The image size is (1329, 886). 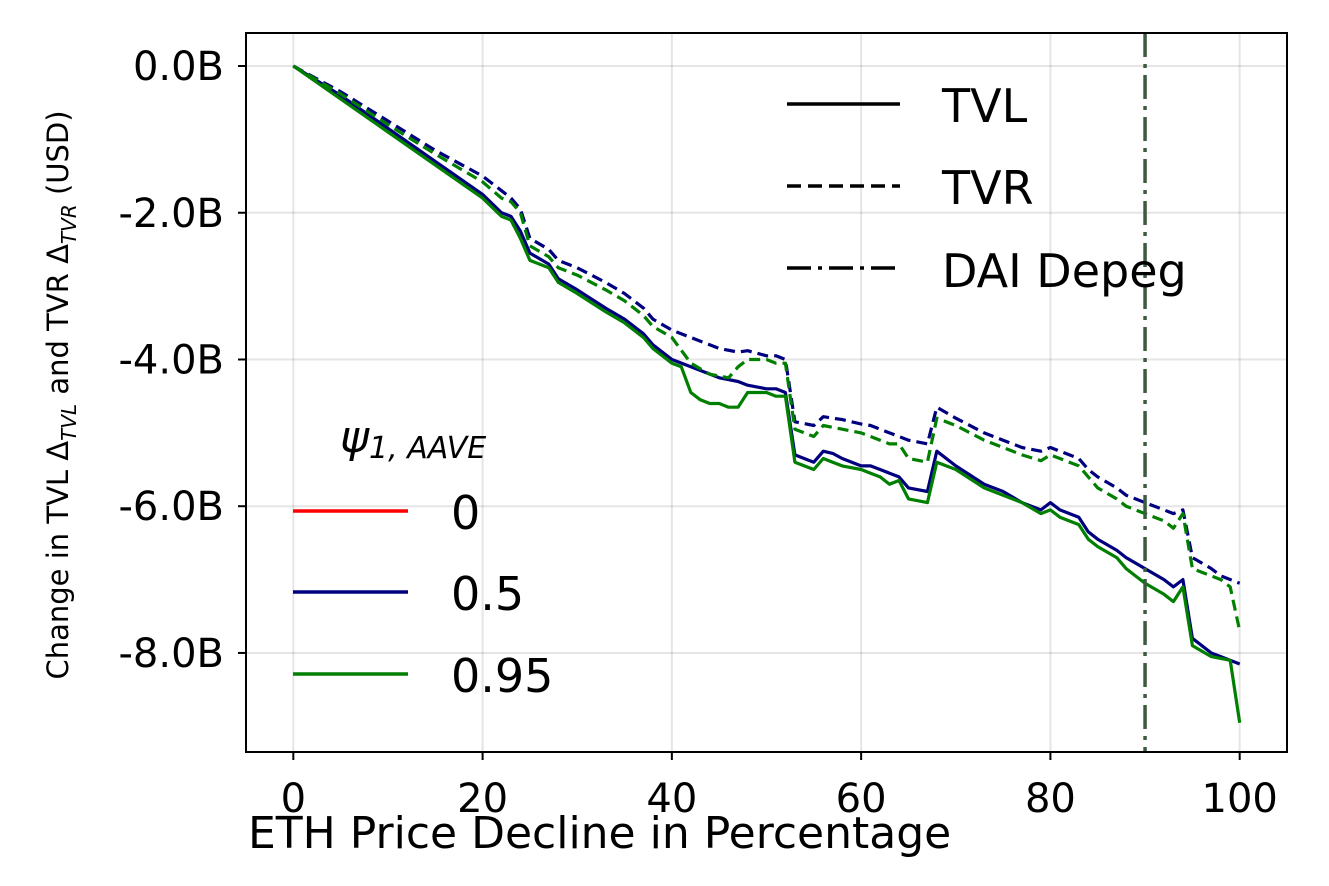 I want to click on x-tick-label: 60, so click(x=861, y=799).